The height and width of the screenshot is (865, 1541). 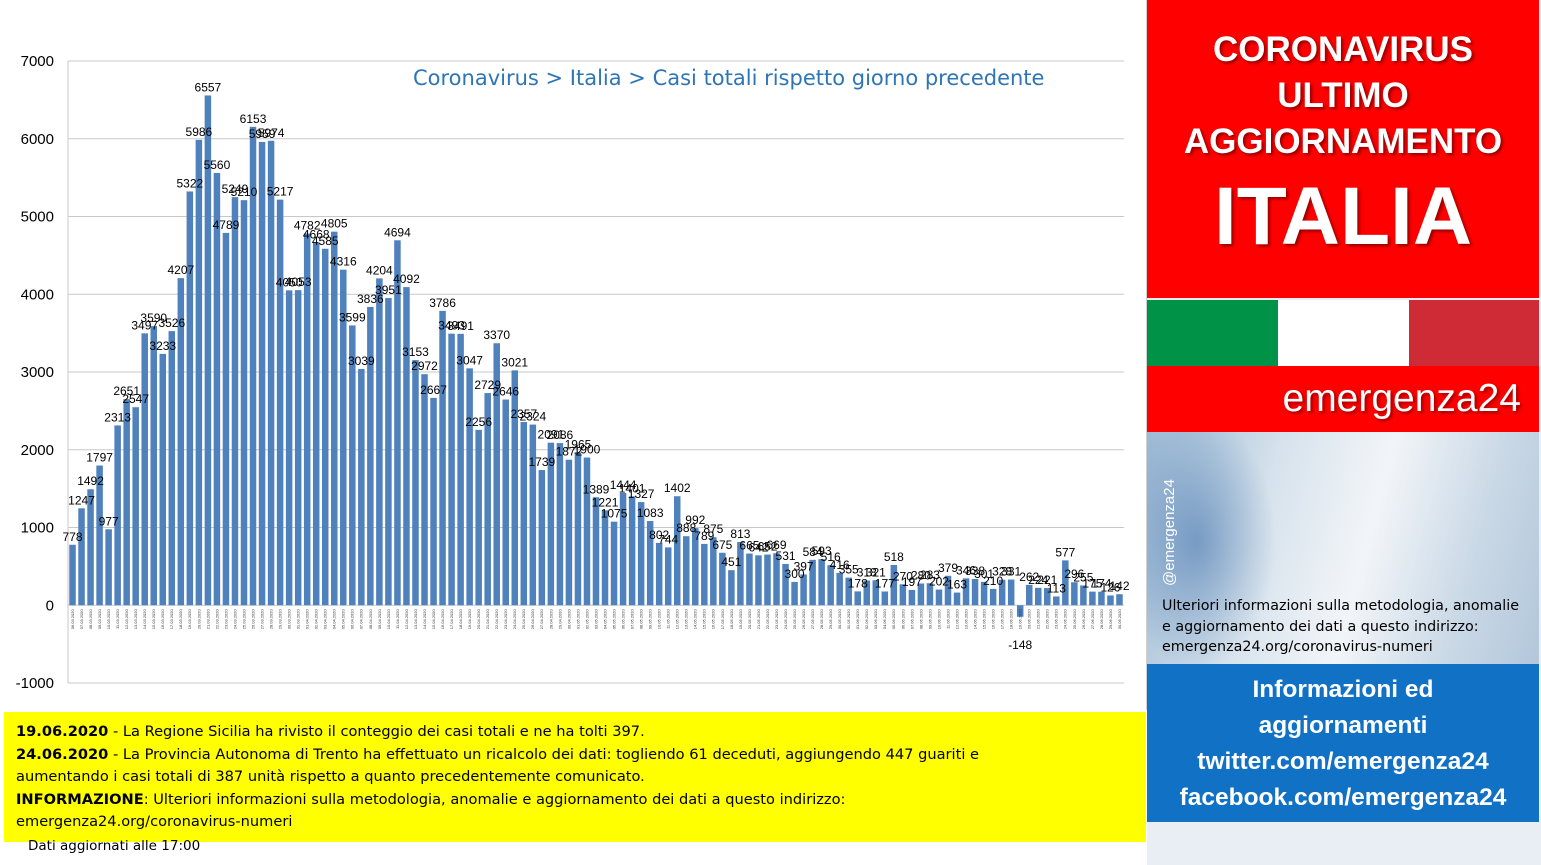 I want to click on x-tick-label: 07.03.2020, so click(x=81, y=618).